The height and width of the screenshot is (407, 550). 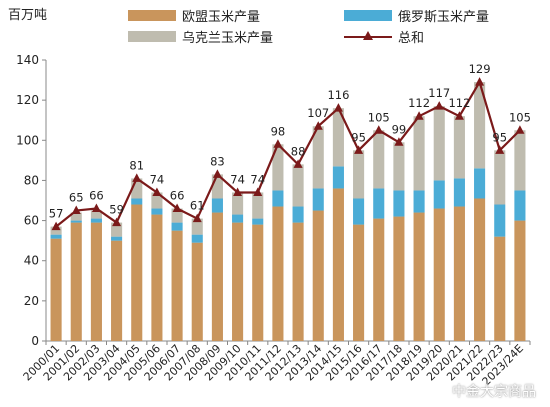 I want to click on legend-label-eu: 欧盟玉米产量, so click(x=221, y=17).